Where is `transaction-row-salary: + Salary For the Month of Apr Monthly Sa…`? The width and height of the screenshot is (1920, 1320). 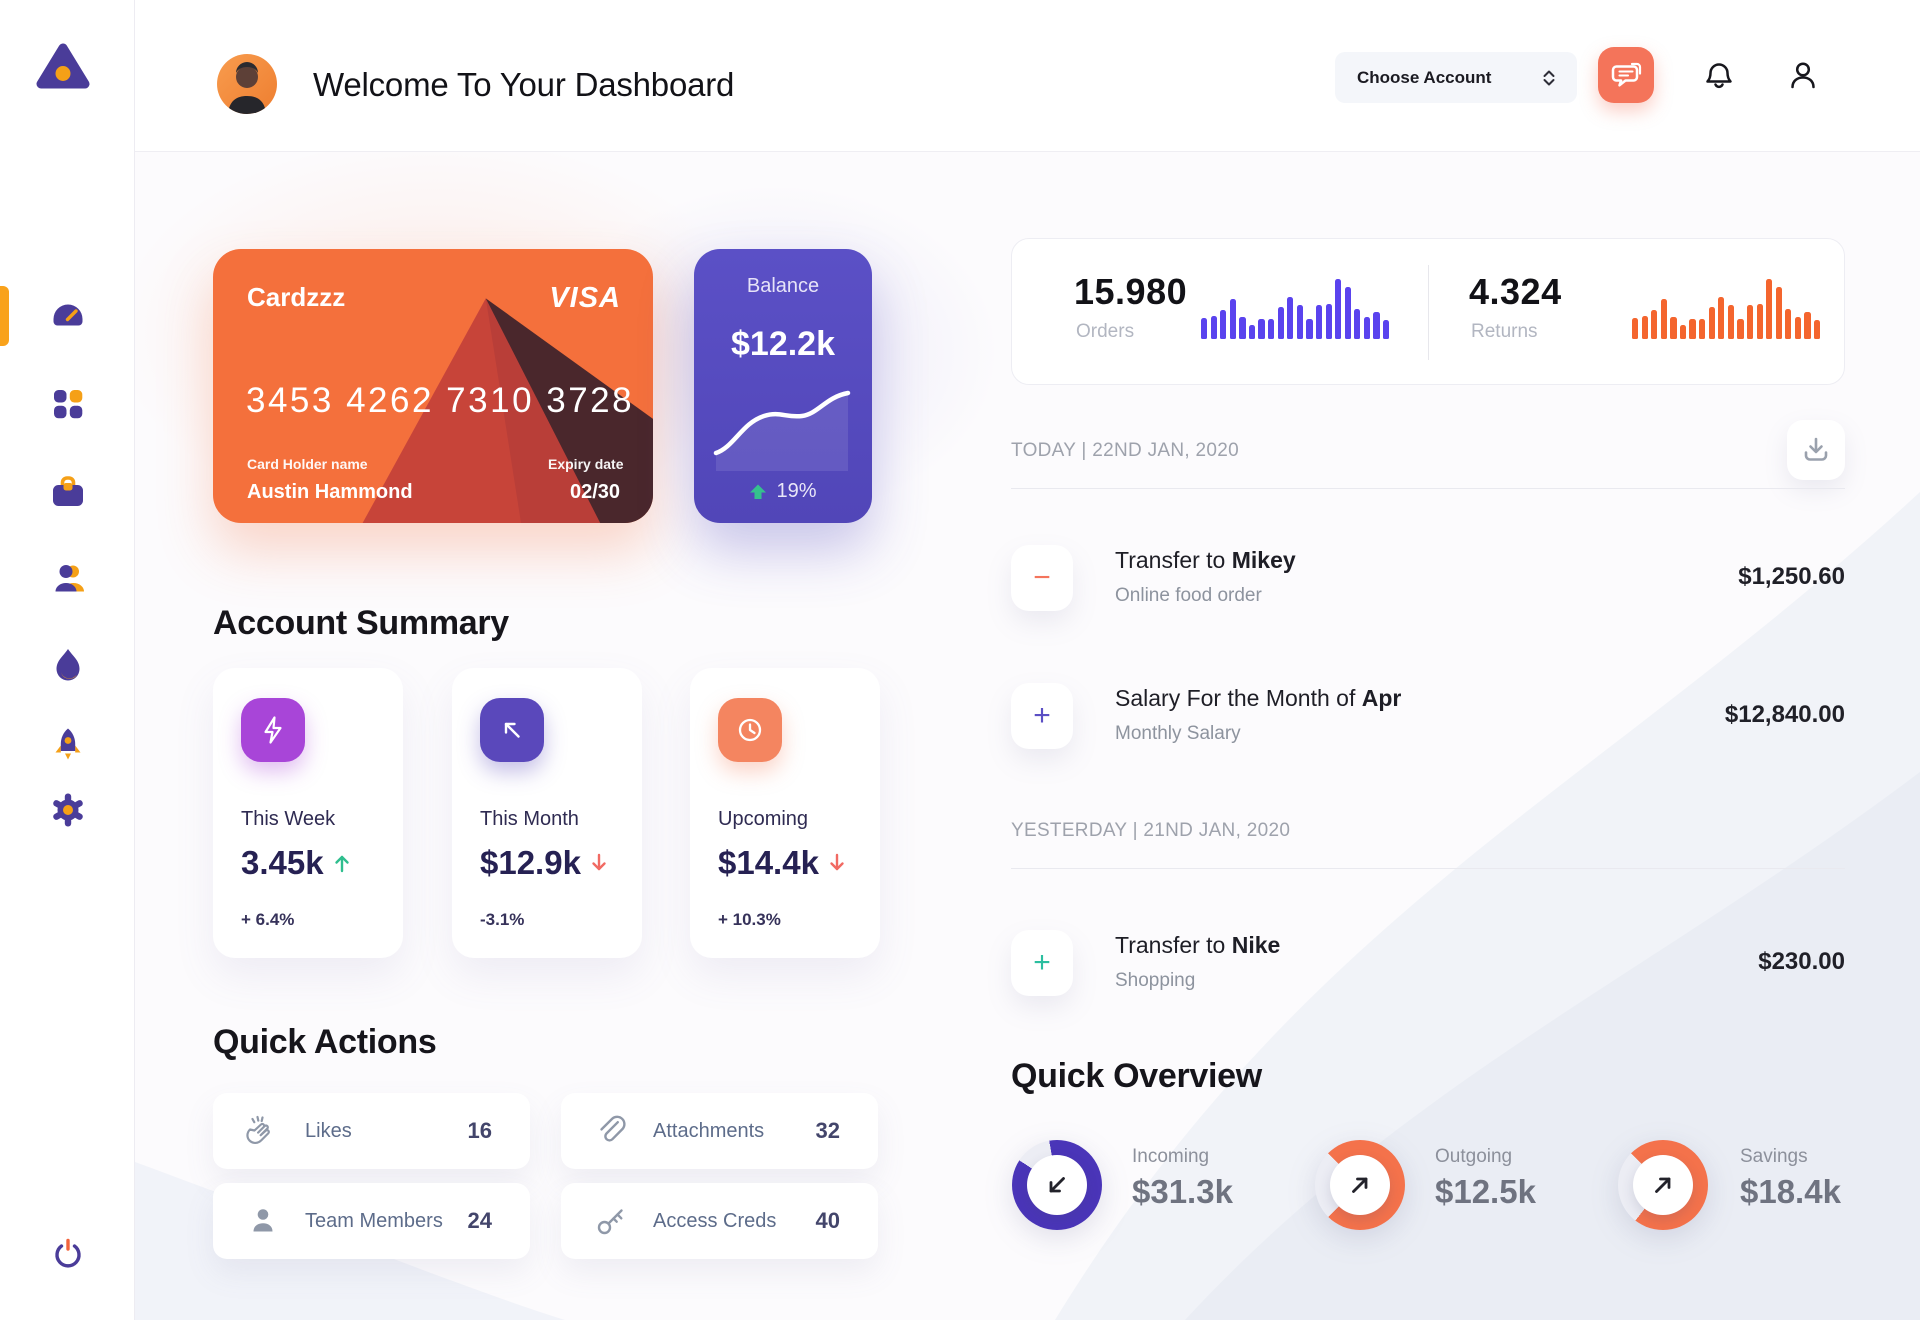 transaction-row-salary: + Salary For the Month of Apr Monthly Sa… is located at coordinates (1428, 716).